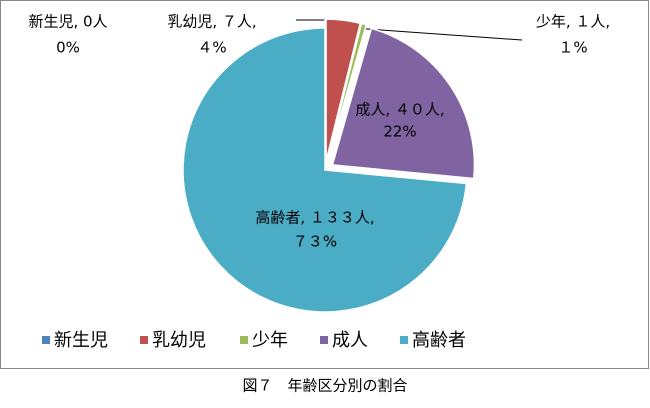  Describe the element at coordinates (315, 242) in the screenshot. I see `data-label-percent: ７３%` at that location.